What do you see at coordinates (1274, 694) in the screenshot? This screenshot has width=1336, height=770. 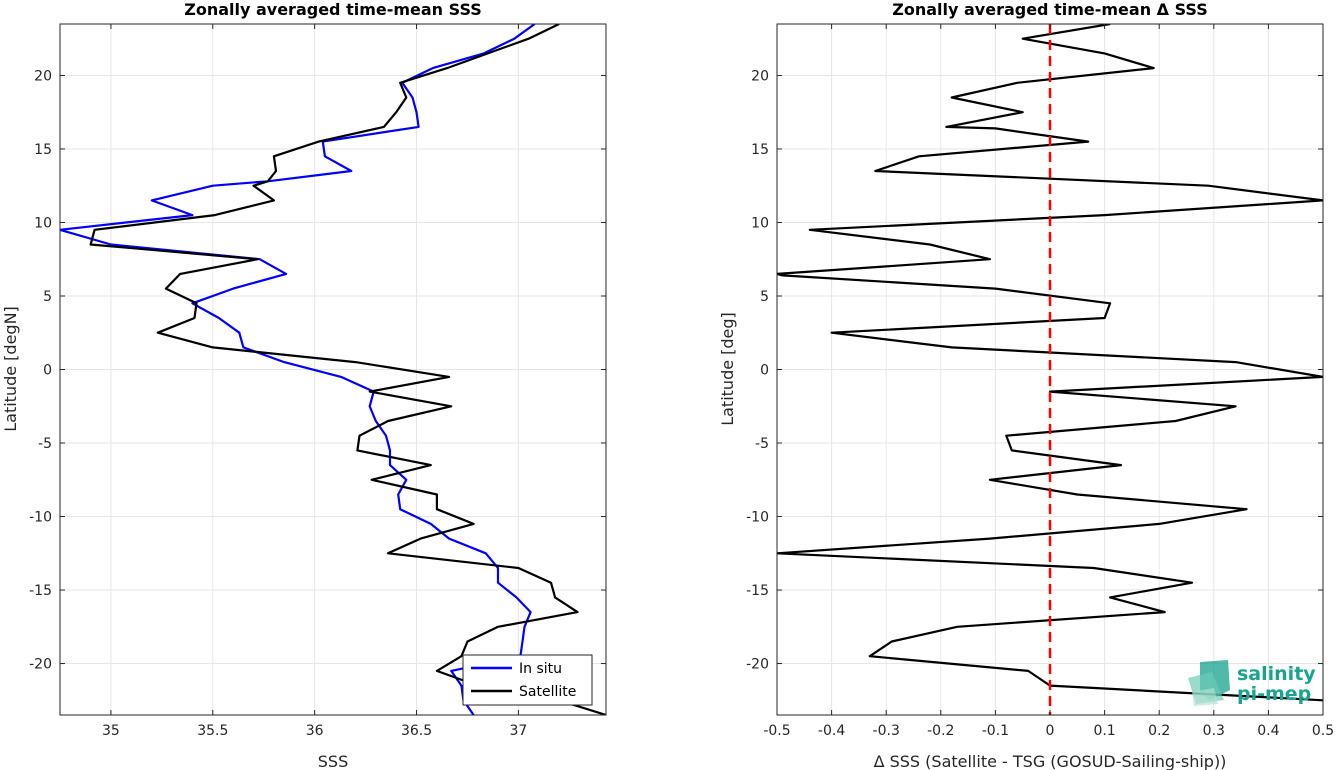 I see `logo-text-pi-mep: pi-mep` at bounding box center [1274, 694].